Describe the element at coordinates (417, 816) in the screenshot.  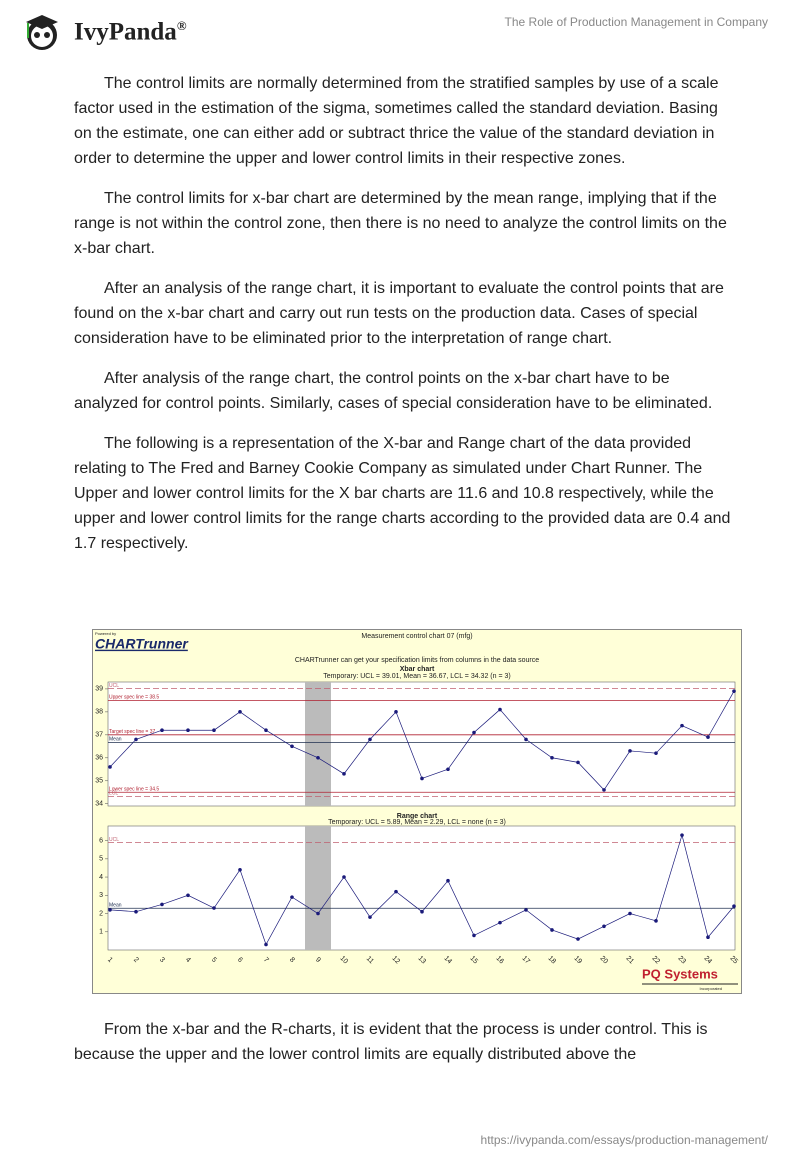
I see `panel-title: Range chart` at that location.